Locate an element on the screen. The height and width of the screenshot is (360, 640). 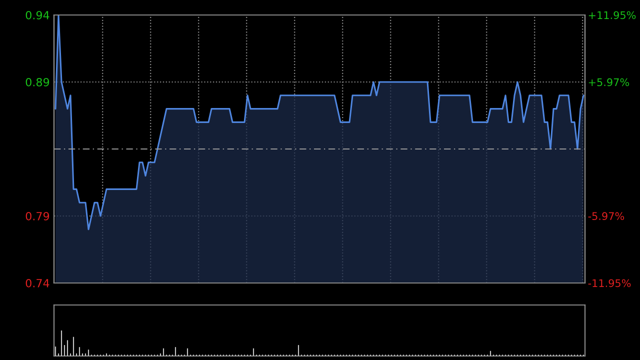
y-tick-label: 0.94 is located at coordinates (38, 15).